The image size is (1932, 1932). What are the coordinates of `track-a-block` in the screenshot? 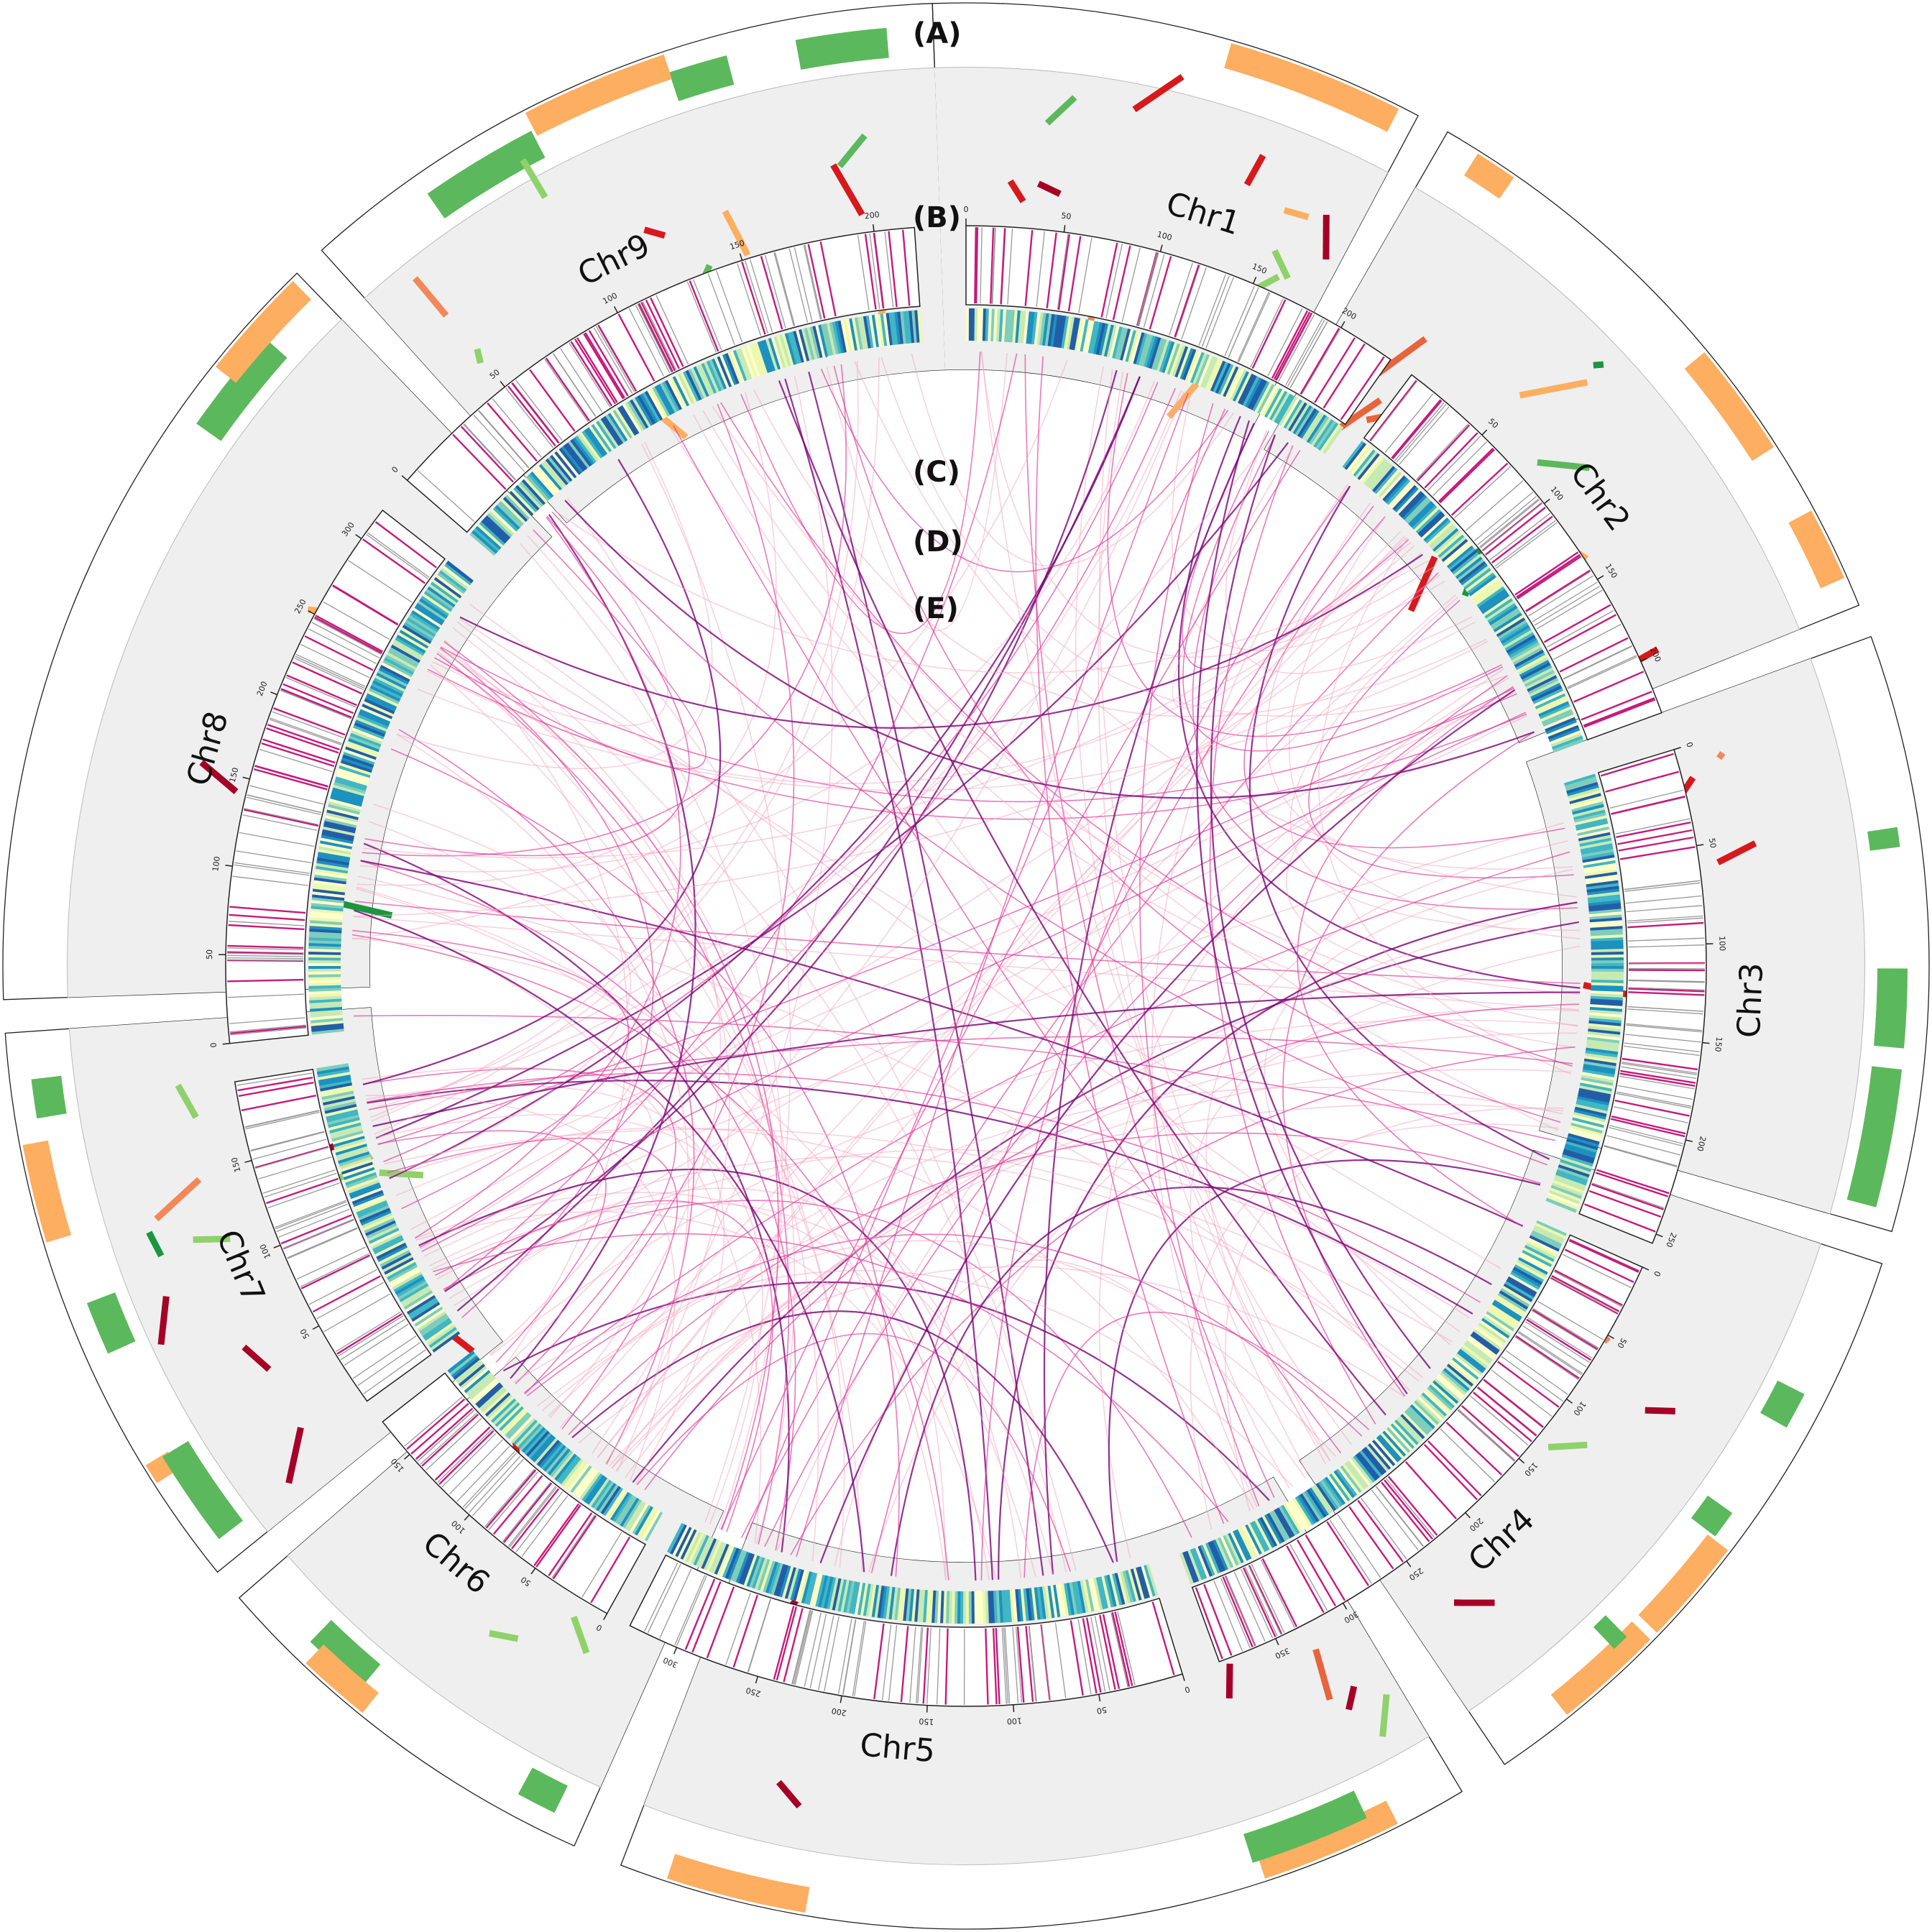 It's located at (701, 78).